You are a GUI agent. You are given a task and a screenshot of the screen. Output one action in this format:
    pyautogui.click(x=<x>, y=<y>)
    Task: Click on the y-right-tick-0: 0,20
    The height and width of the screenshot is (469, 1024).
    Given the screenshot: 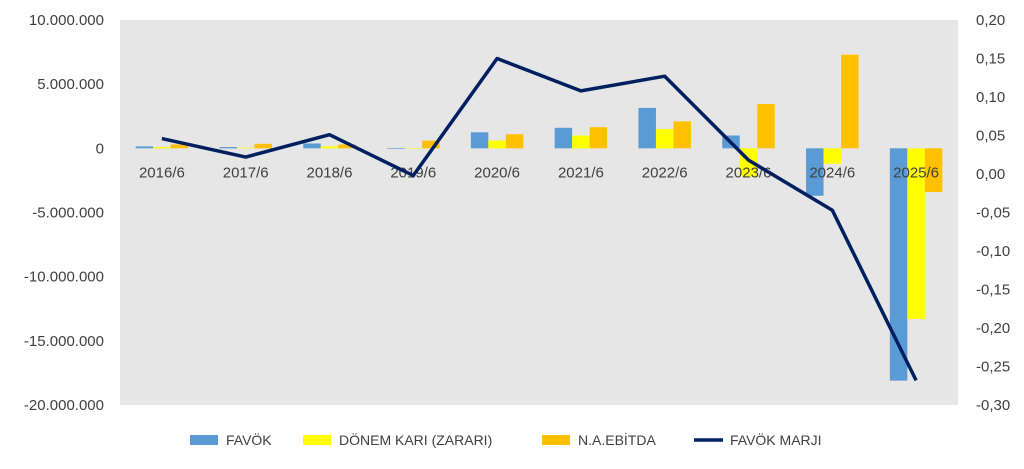 What is the action you would take?
    pyautogui.click(x=990, y=20)
    